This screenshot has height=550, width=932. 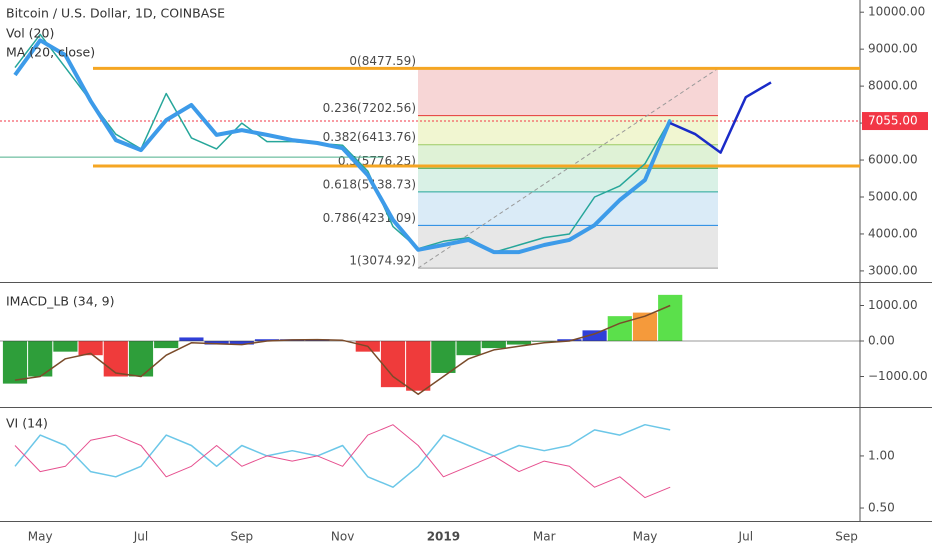 What do you see at coordinates (893, 86) in the screenshot?
I see `y-tick-label: 8000.00` at bounding box center [893, 86].